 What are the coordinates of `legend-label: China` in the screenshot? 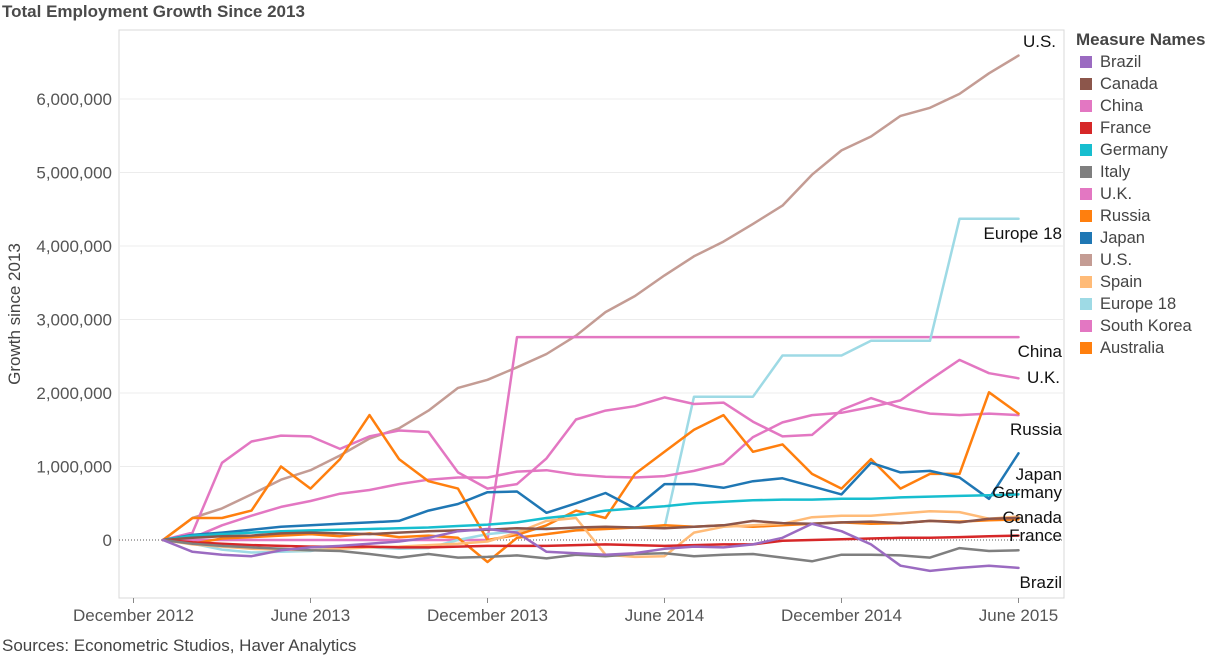 It's located at (1122, 105).